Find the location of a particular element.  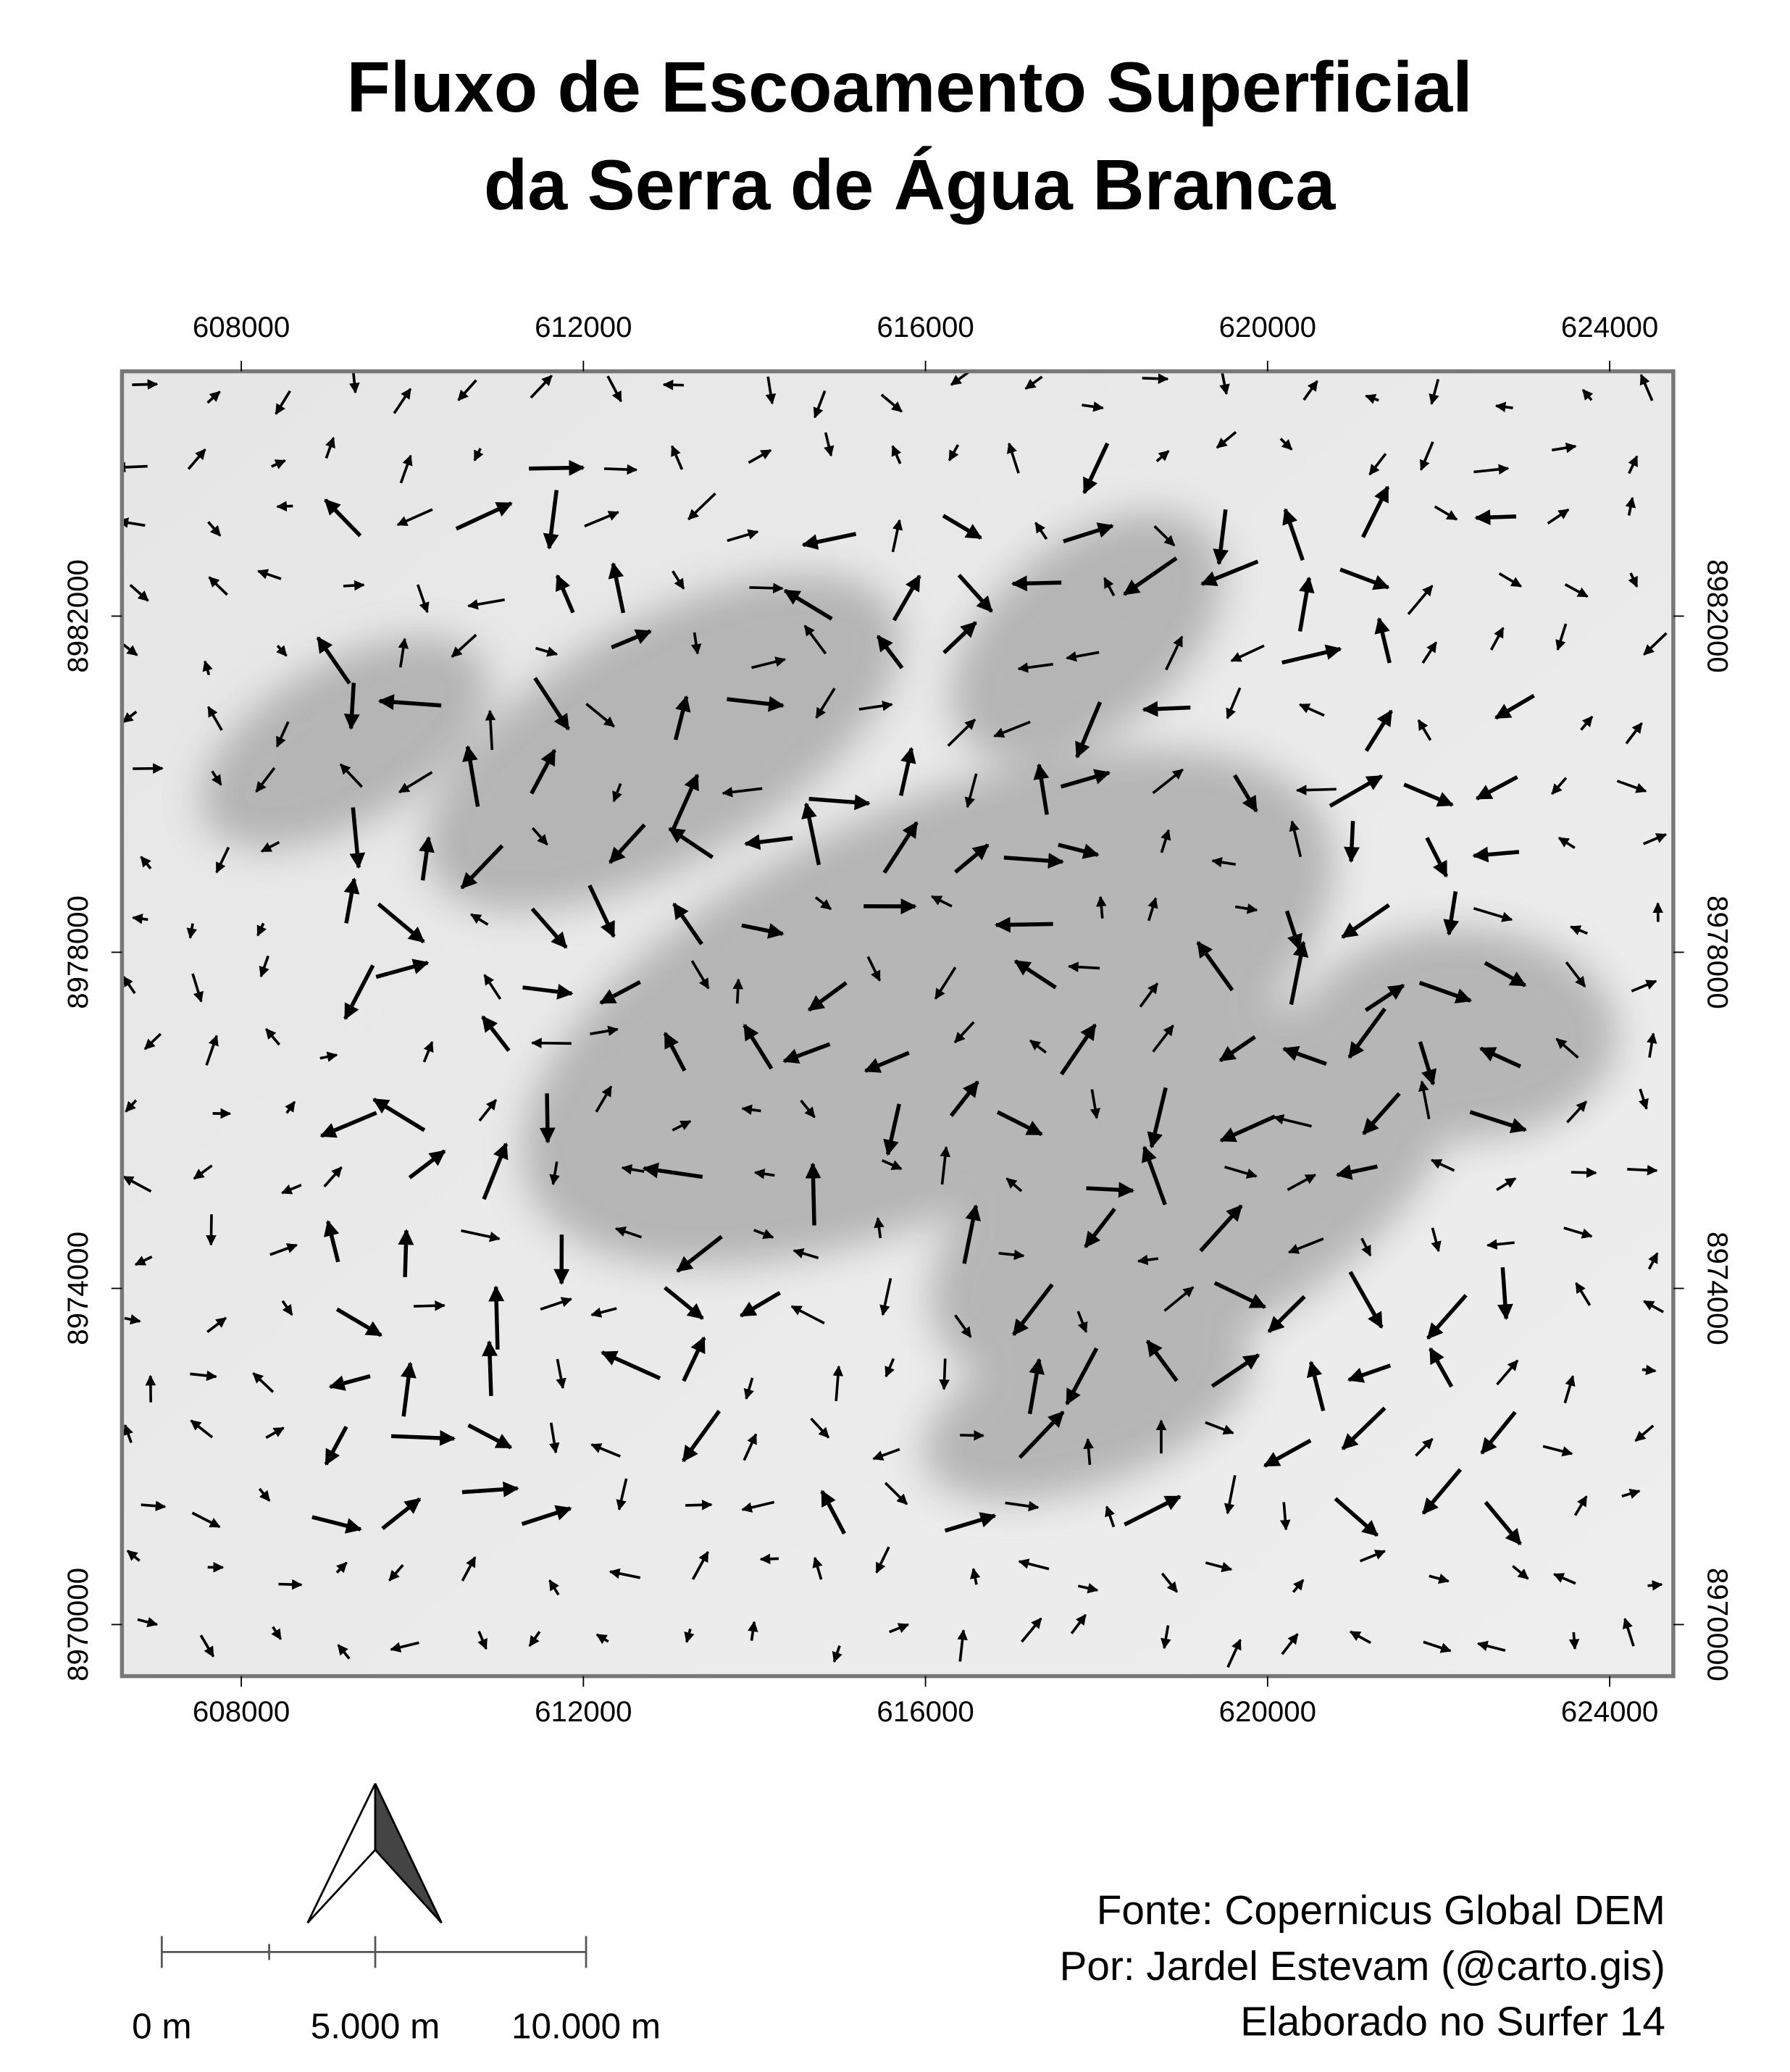

x-tick-label: 612000 is located at coordinates (583, 1711).